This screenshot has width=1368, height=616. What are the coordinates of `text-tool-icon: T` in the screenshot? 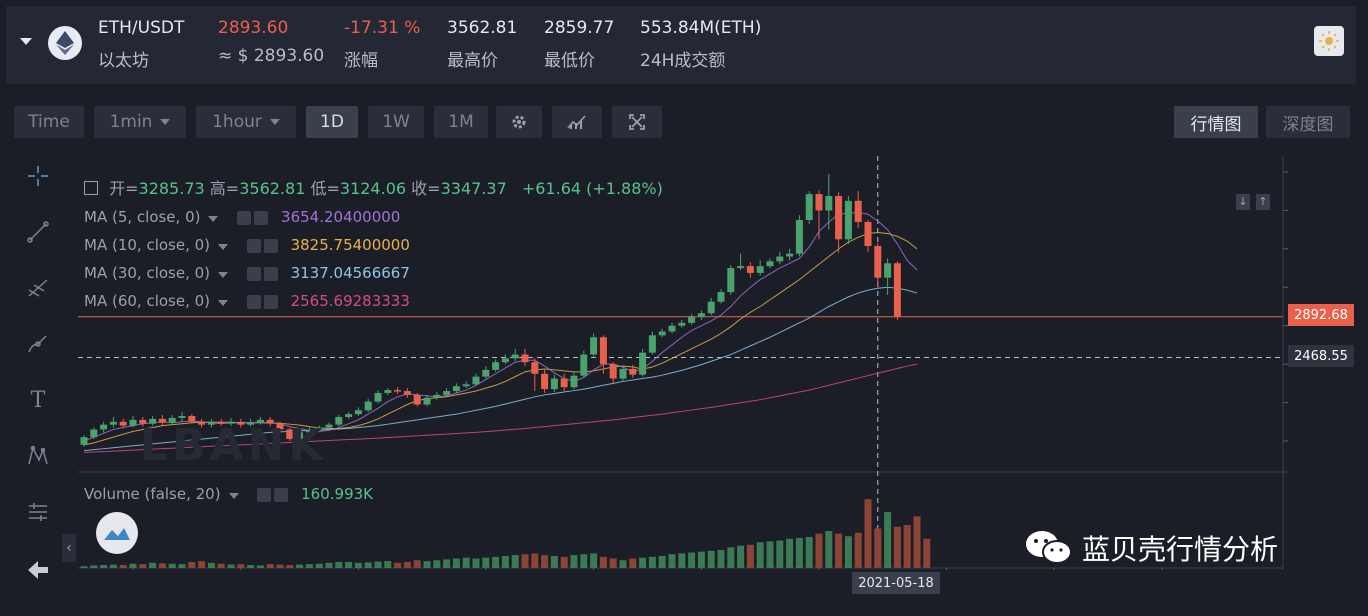 It's located at (38, 400).